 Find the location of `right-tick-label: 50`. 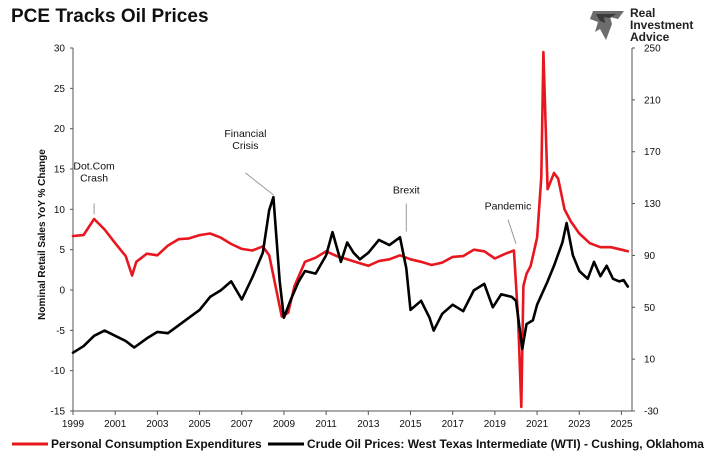

right-tick-label: 50 is located at coordinates (650, 308).